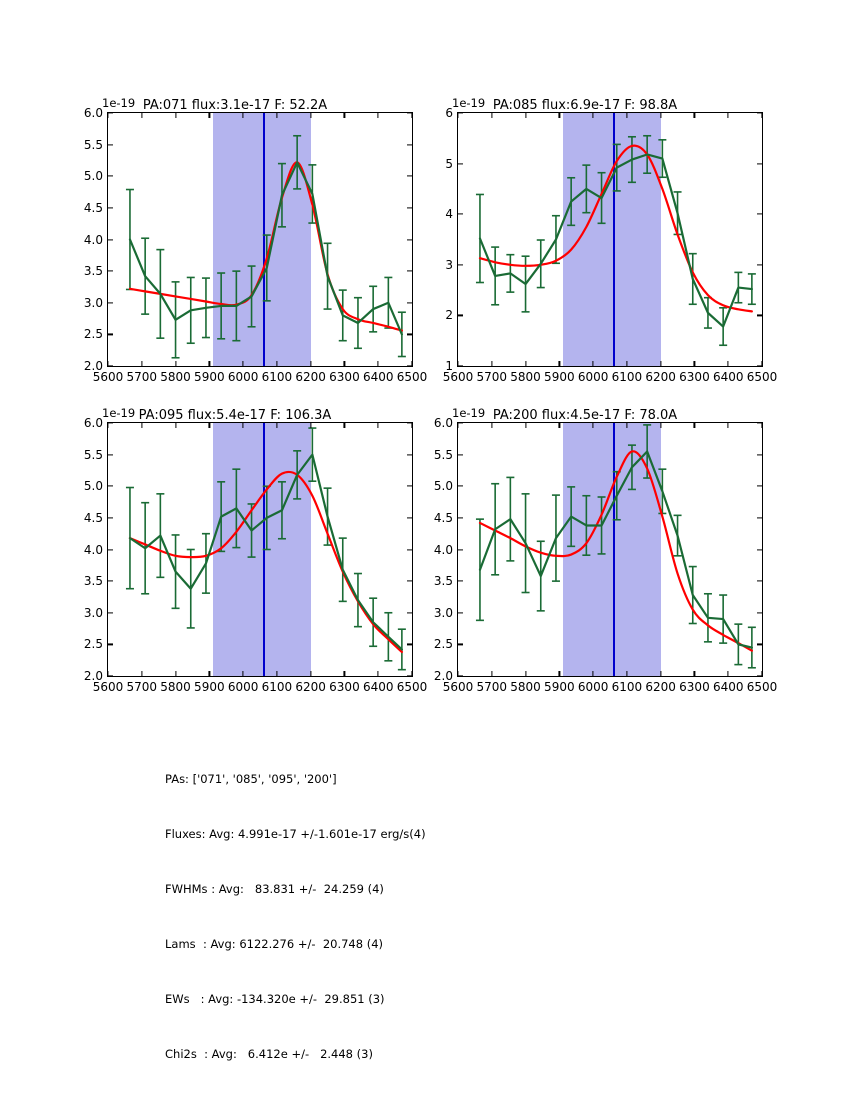  Describe the element at coordinates (469, 413) in the screenshot. I see `y-offset-label: 1e-19` at that location.